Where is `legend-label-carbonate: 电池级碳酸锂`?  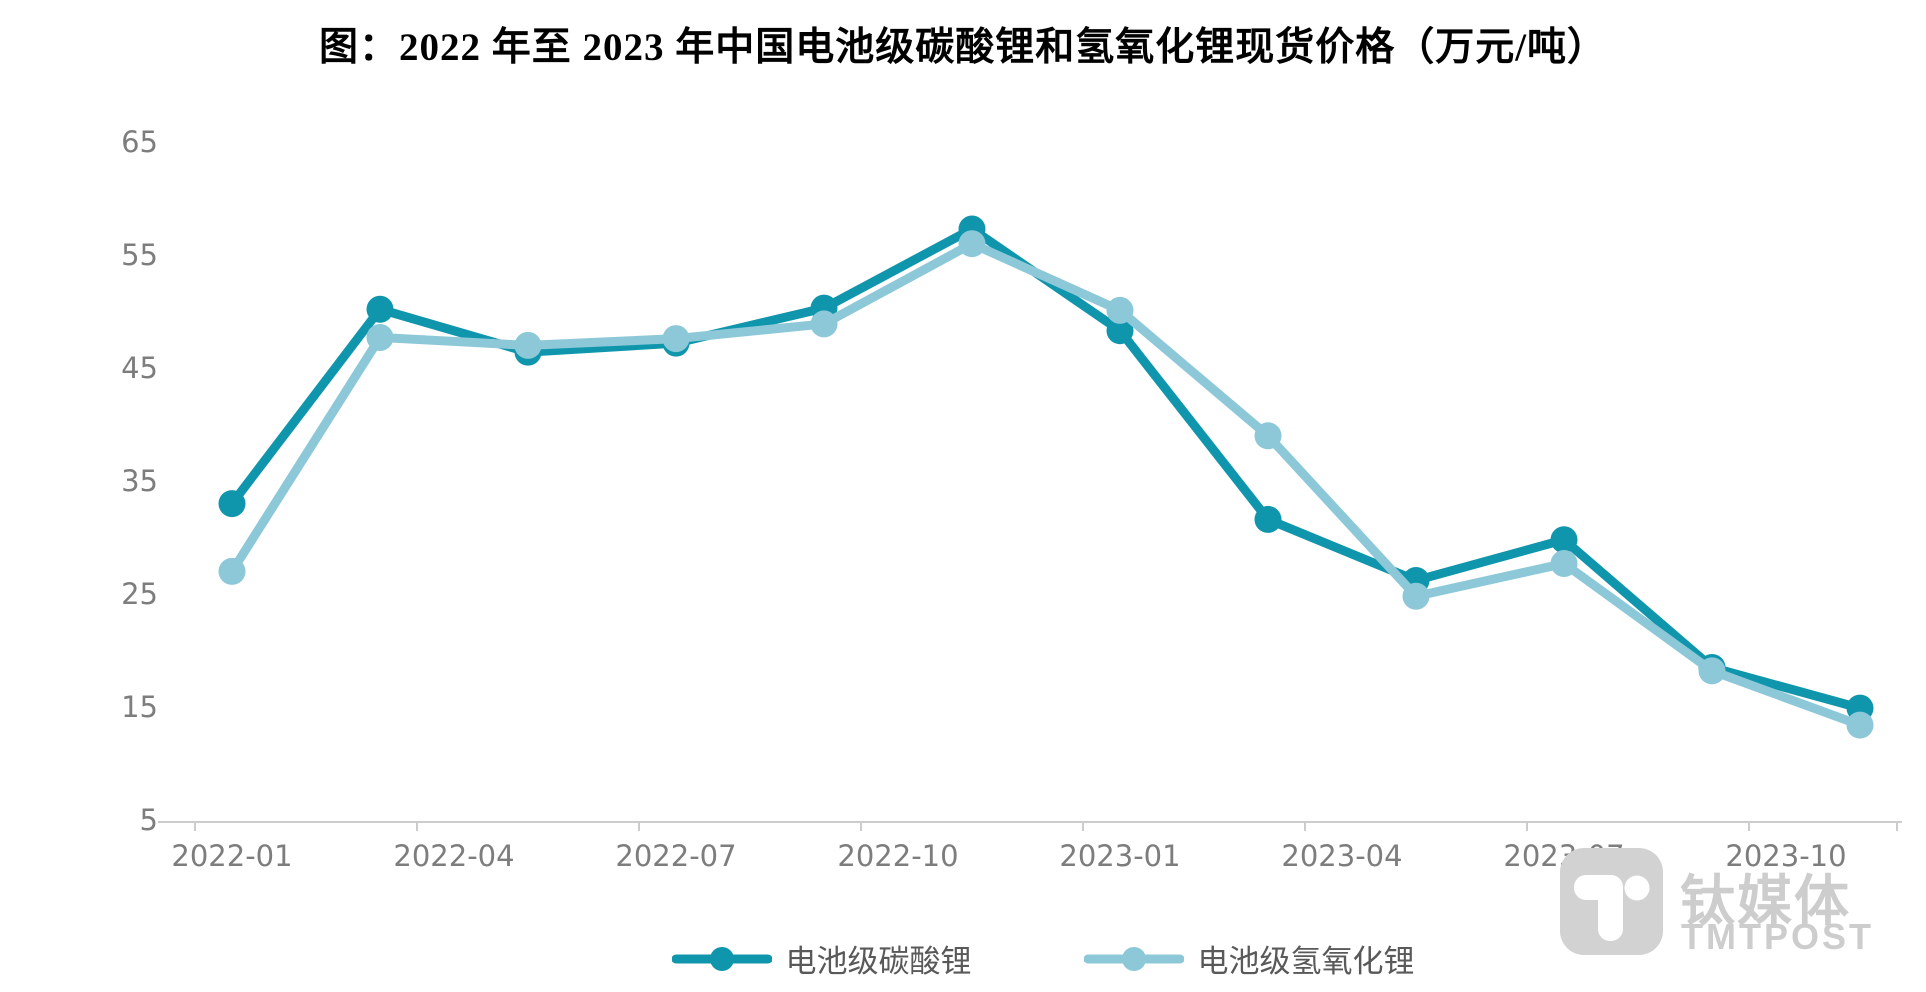
legend-label-carbonate: 电池级碳酸锂 is located at coordinates (878, 961).